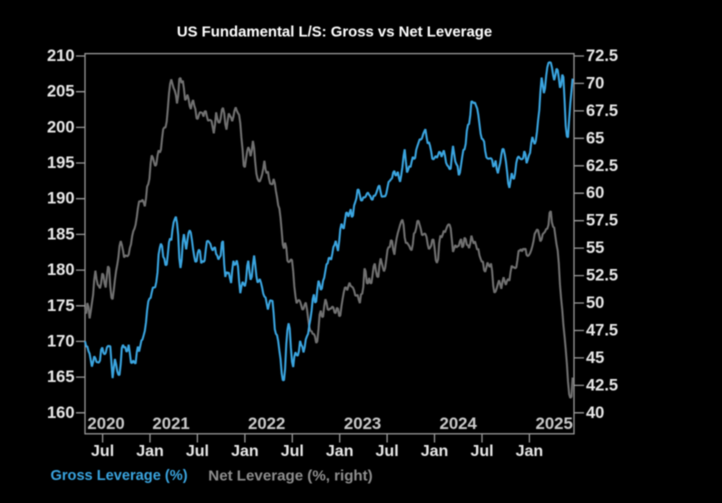 This screenshot has height=503, width=722. Describe the element at coordinates (602, 276) in the screenshot. I see `svg-text: 52.5` at that location.